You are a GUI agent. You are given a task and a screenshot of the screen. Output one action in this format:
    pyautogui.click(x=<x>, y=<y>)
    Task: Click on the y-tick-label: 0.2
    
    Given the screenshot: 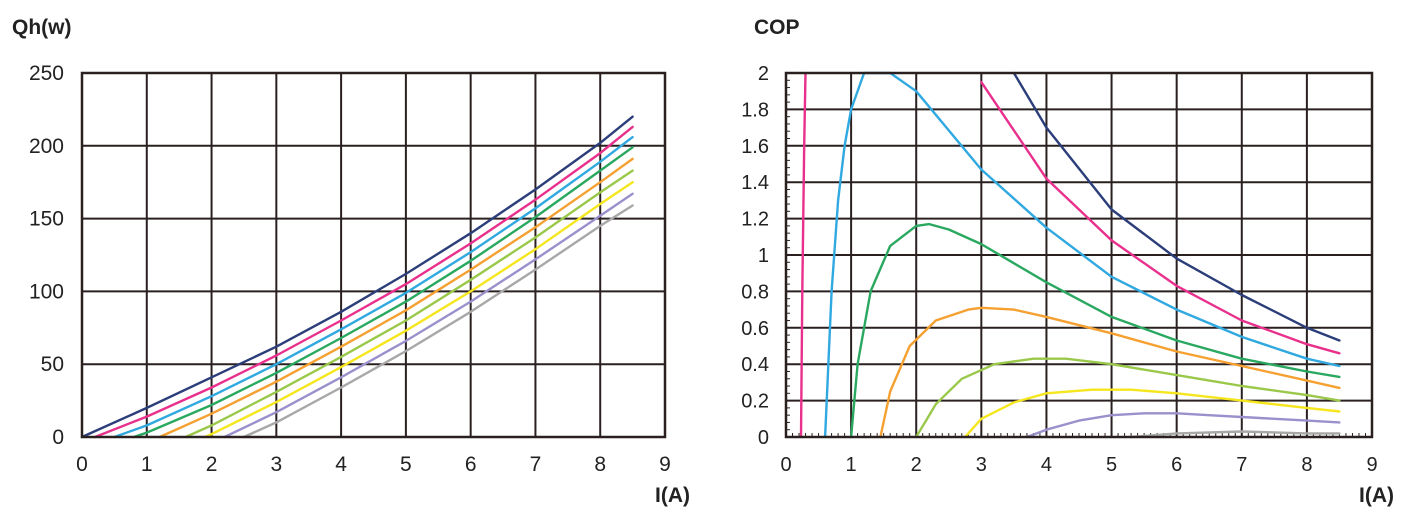 What is the action you would take?
    pyautogui.click(x=755, y=402)
    